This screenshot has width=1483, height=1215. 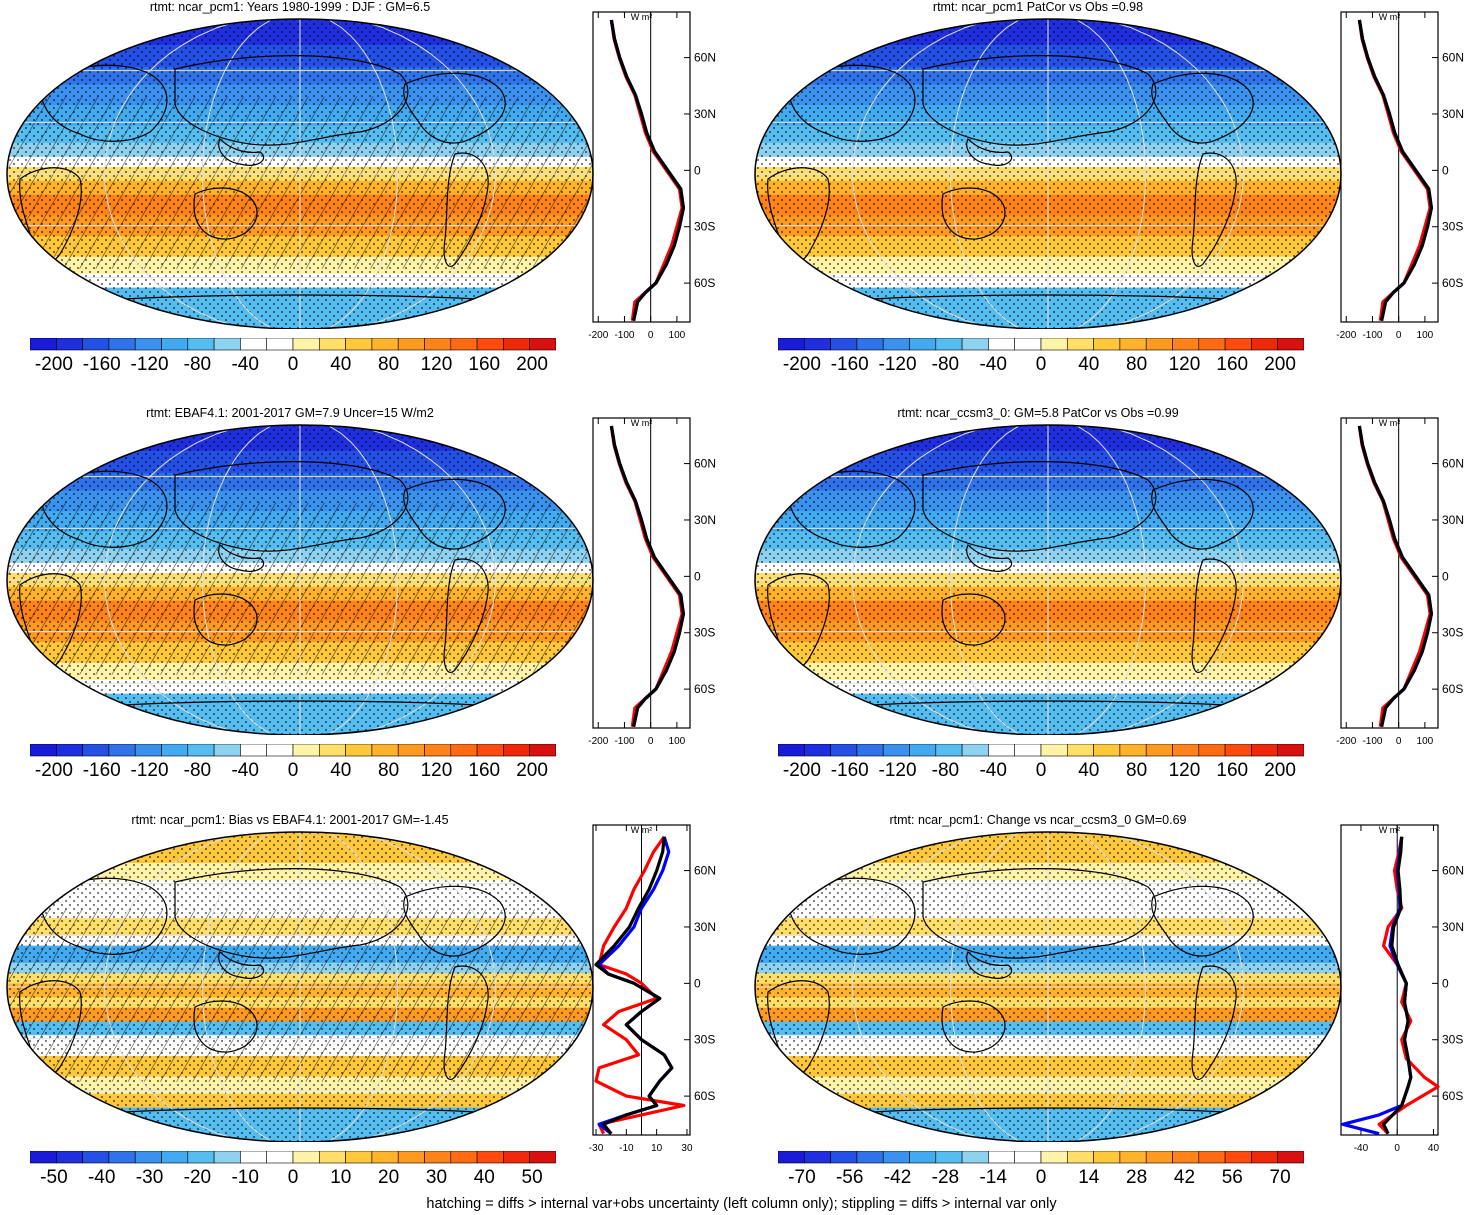 I want to click on colorbar-labels: -70 -56 -42 -28 -14 0 14 28 42 56 70, so click(x=1041, y=1179).